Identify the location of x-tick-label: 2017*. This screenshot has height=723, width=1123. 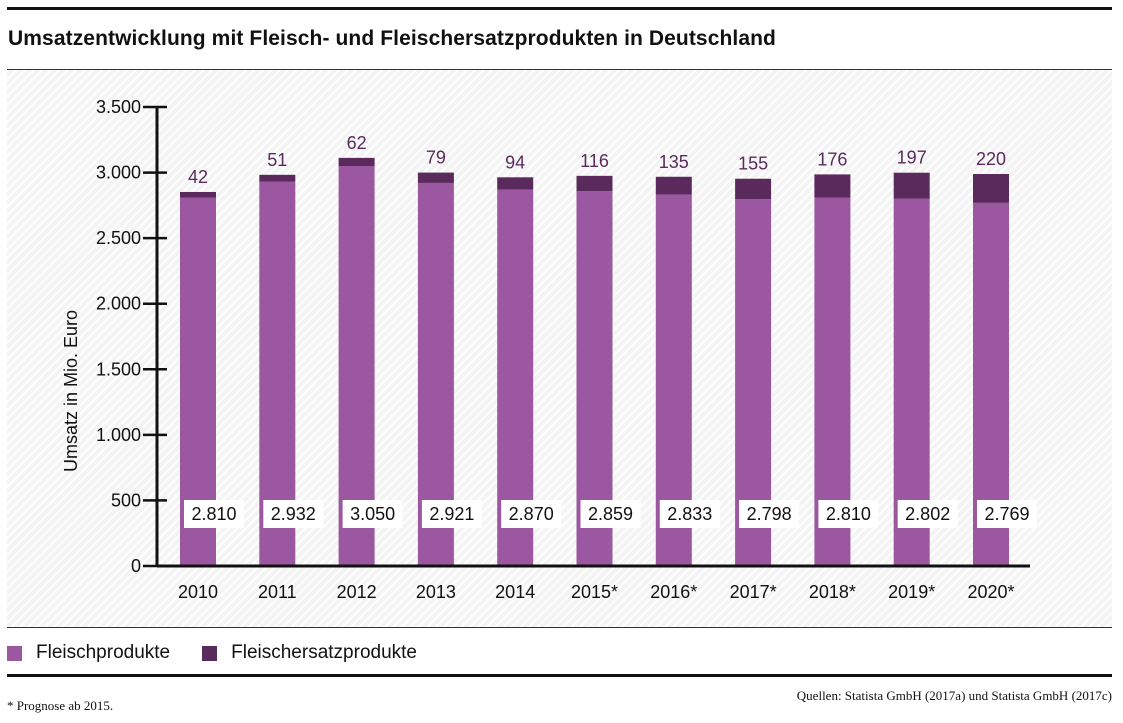
(753, 592).